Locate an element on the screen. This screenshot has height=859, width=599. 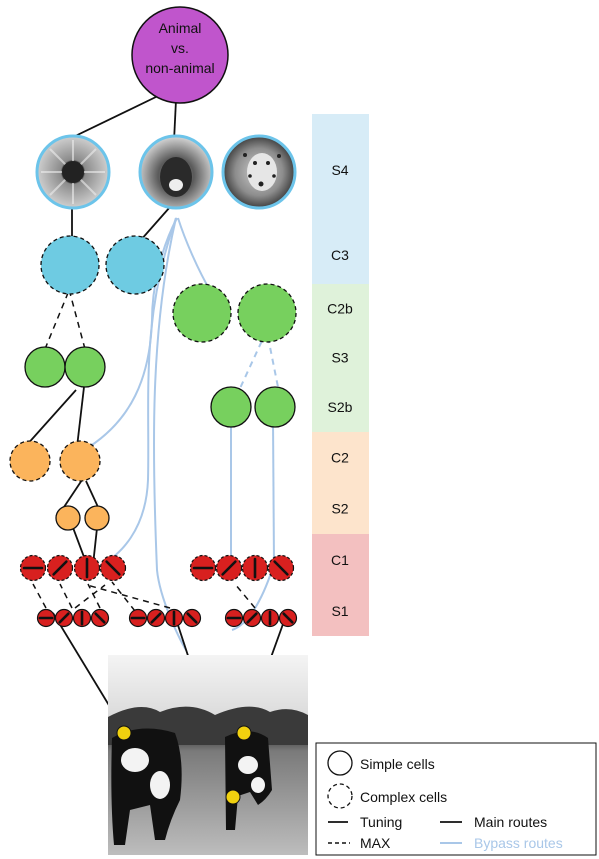
layer-s4: S4 is located at coordinates (340, 170).